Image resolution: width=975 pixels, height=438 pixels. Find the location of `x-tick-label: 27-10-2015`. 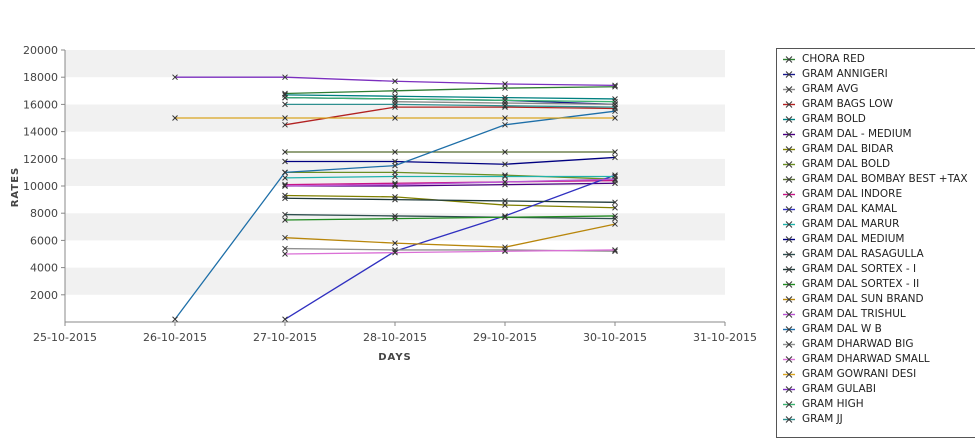

x-tick-label: 27-10-2015 is located at coordinates (285, 337).